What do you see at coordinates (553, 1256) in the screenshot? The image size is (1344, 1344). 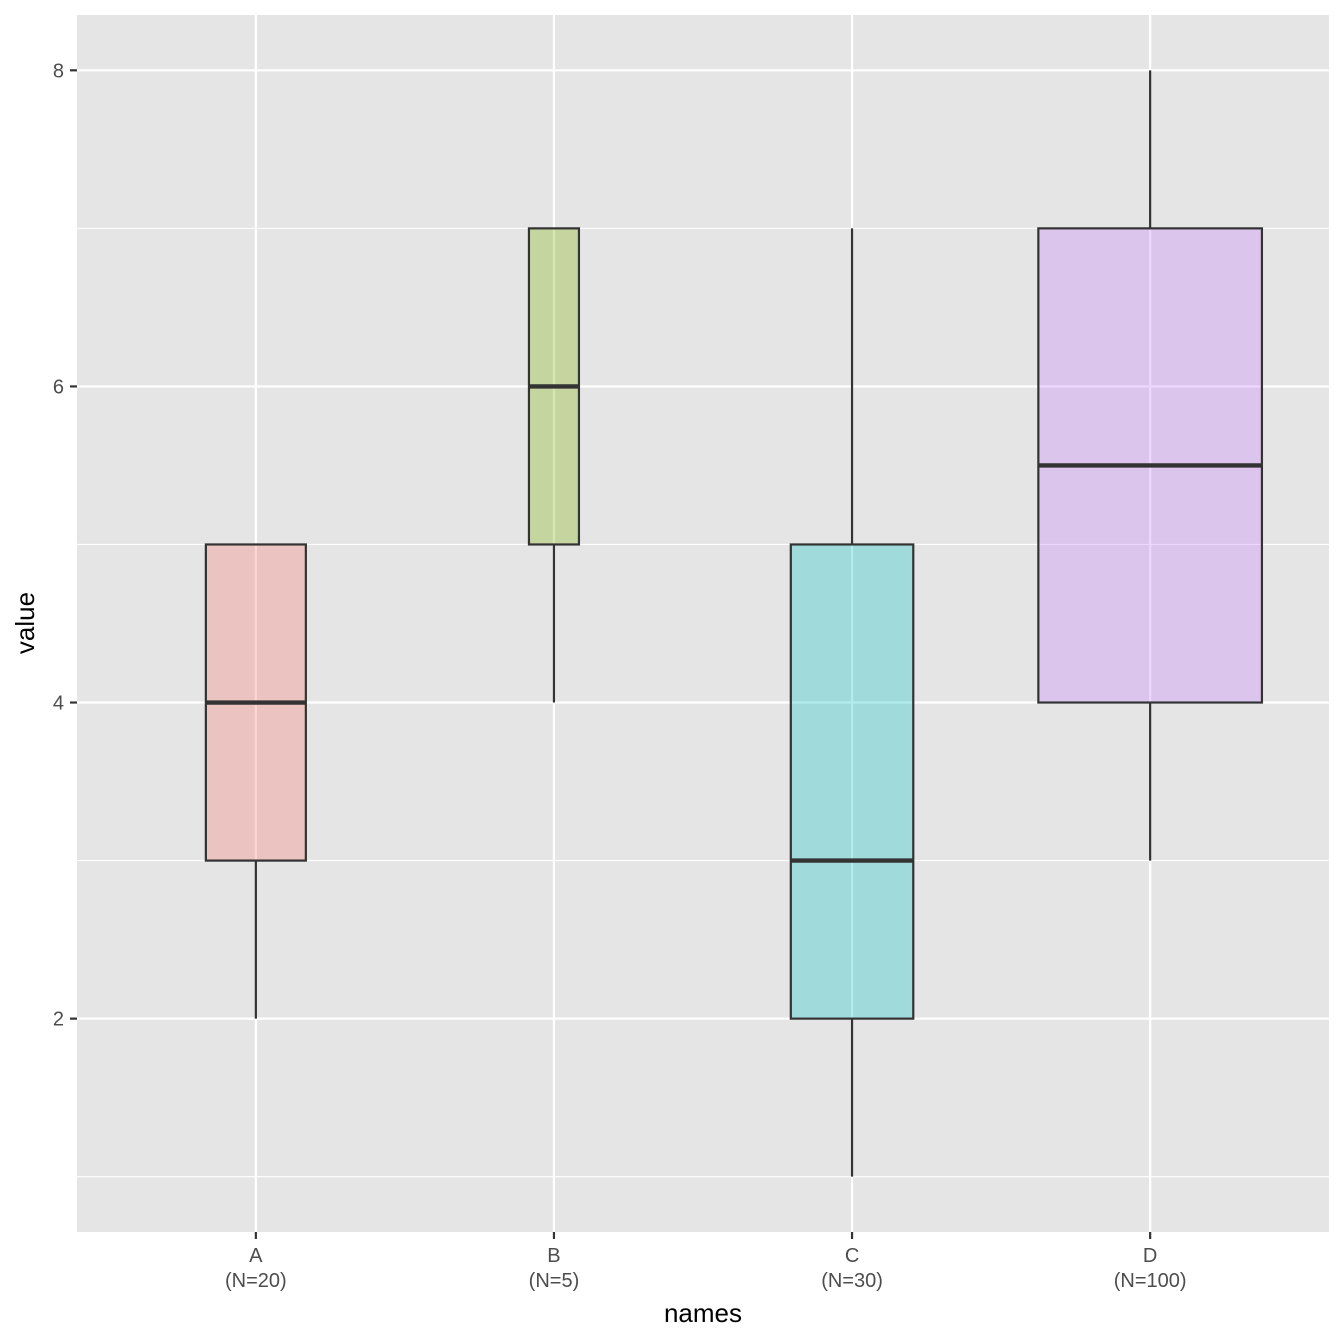 I see `x-tick-label: B` at bounding box center [553, 1256].